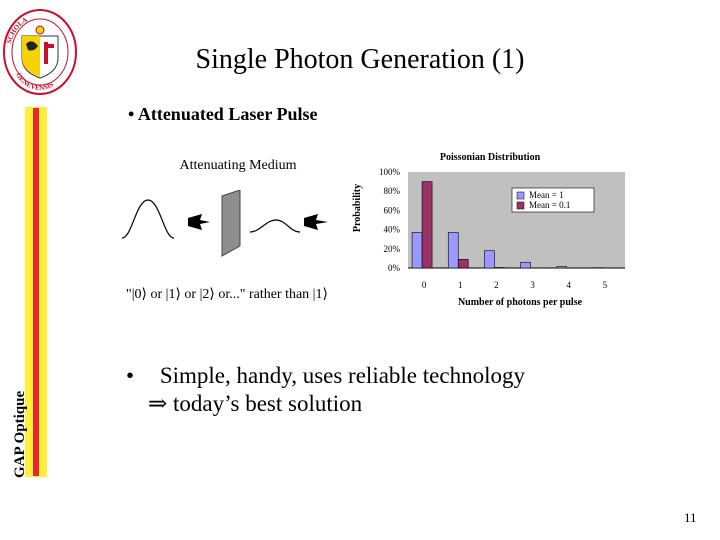 The height and width of the screenshot is (540, 720). What do you see at coordinates (238, 165) in the screenshot?
I see `attenuating-medium-label: Attenuating Medium` at bounding box center [238, 165].